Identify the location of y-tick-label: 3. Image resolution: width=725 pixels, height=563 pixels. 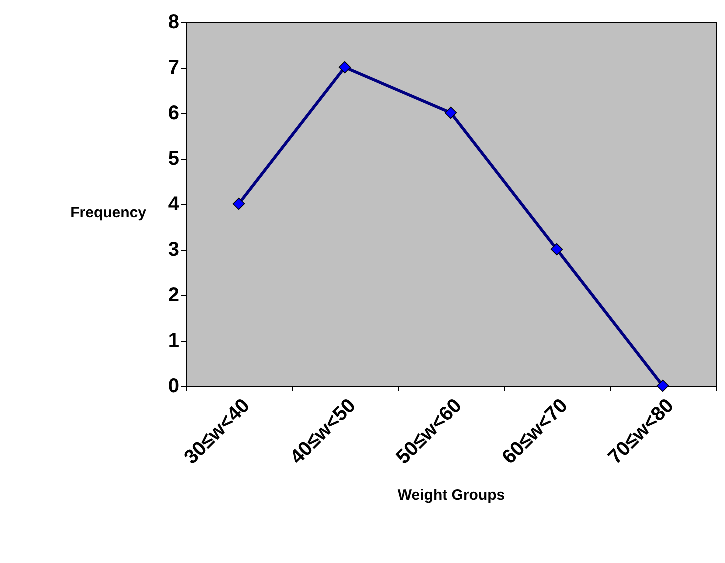
(174, 250).